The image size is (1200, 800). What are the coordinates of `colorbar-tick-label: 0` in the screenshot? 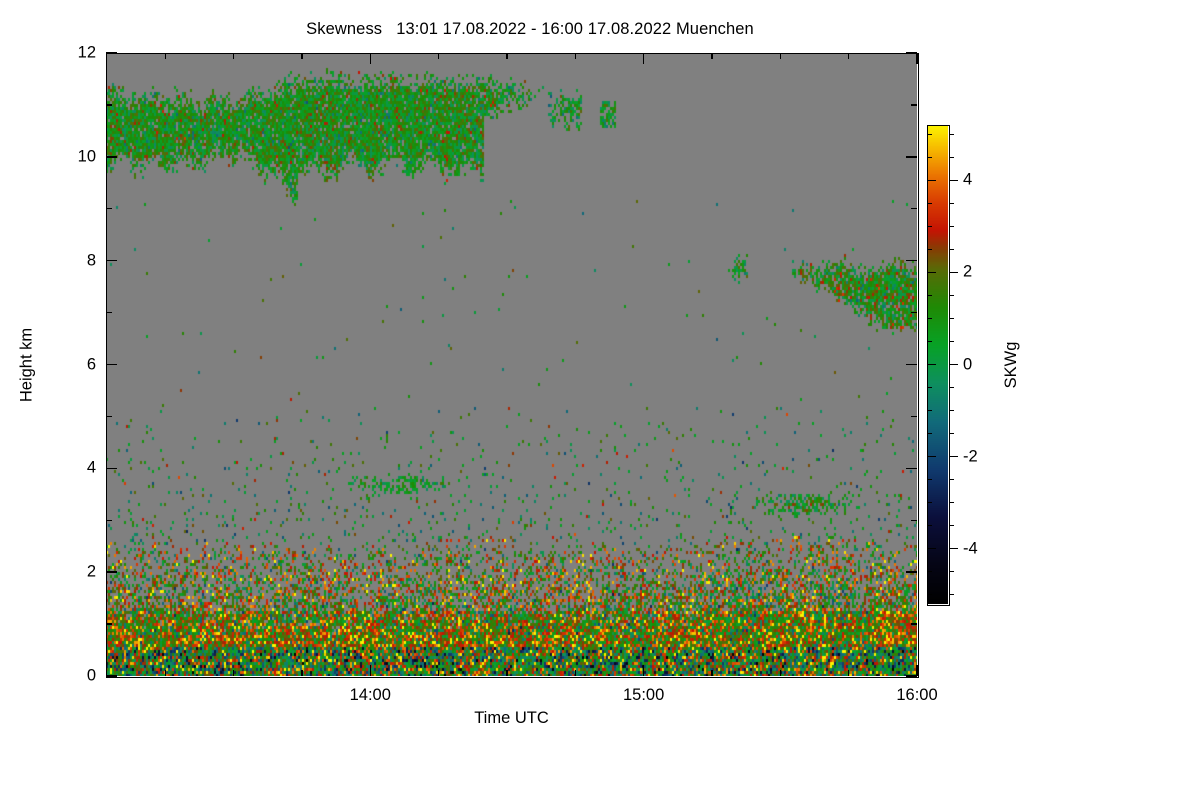 It's located at (968, 364).